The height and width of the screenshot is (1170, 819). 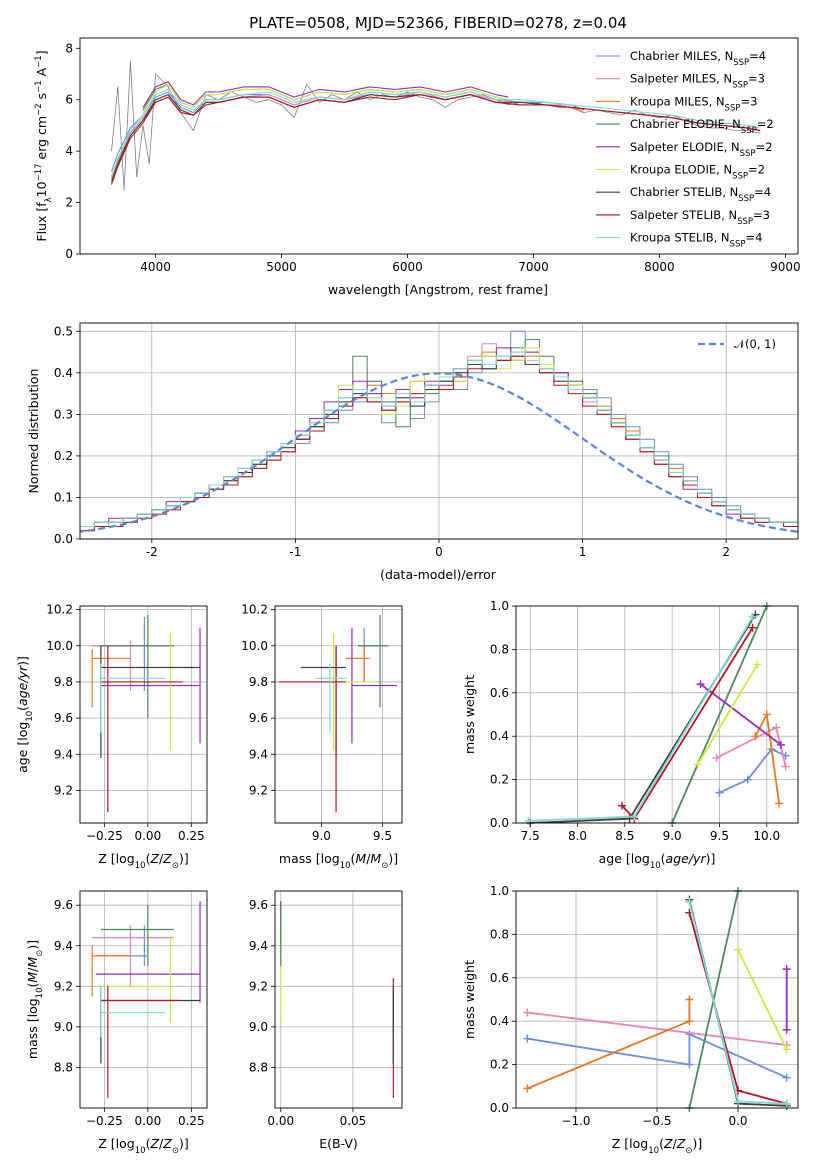 I want to click on x-tick-label: 9.0, so click(x=321, y=836).